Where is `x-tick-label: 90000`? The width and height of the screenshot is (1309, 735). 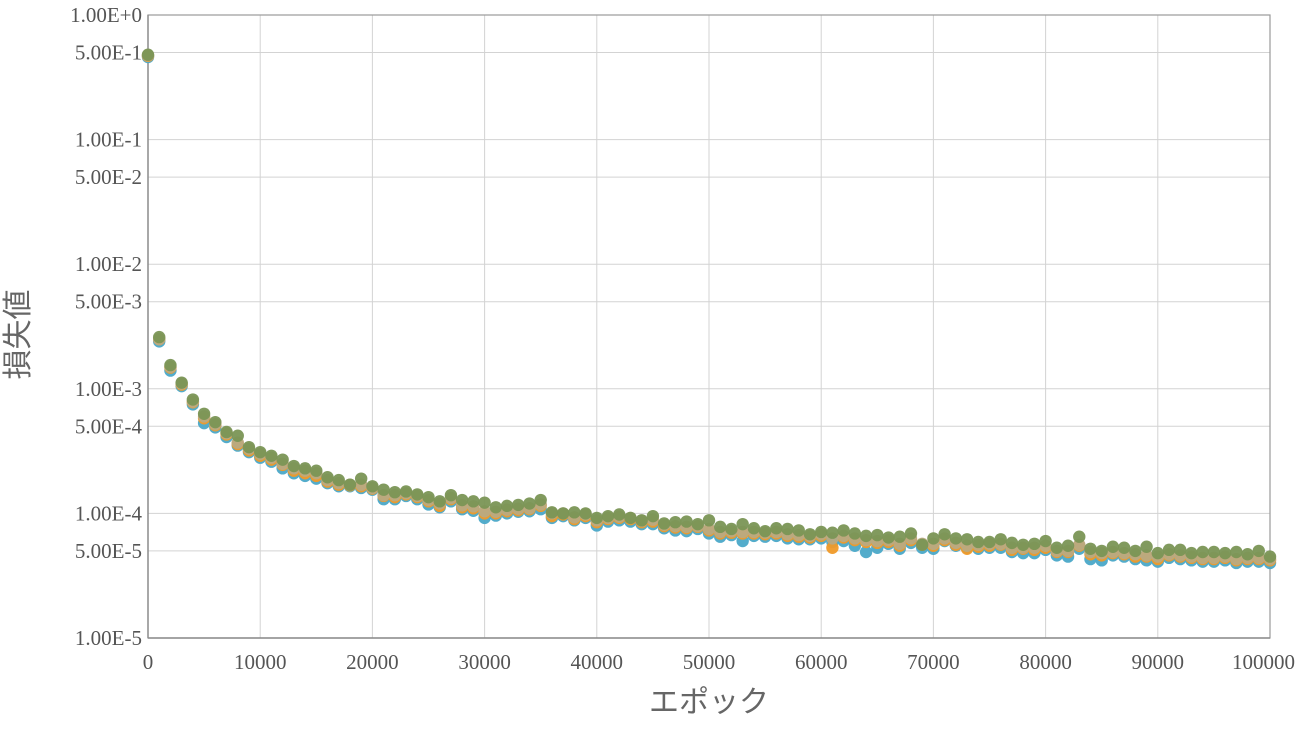 x-tick-label: 90000 is located at coordinates (1158, 662).